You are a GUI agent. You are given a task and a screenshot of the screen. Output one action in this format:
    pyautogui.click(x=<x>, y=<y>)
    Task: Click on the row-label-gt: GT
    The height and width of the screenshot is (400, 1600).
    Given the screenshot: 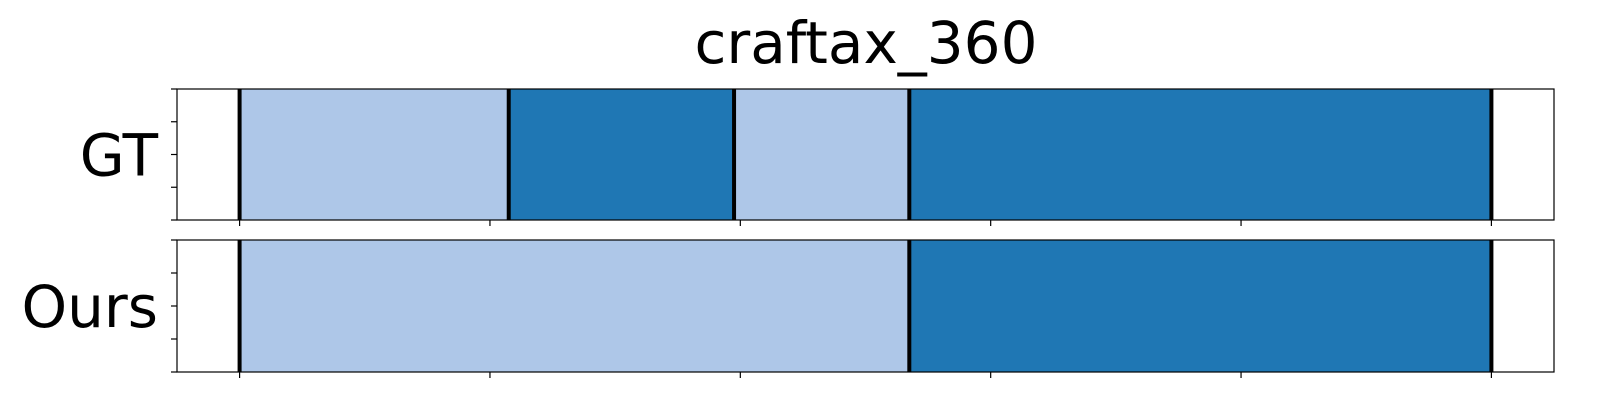 What is the action you would take?
    pyautogui.click(x=119, y=156)
    